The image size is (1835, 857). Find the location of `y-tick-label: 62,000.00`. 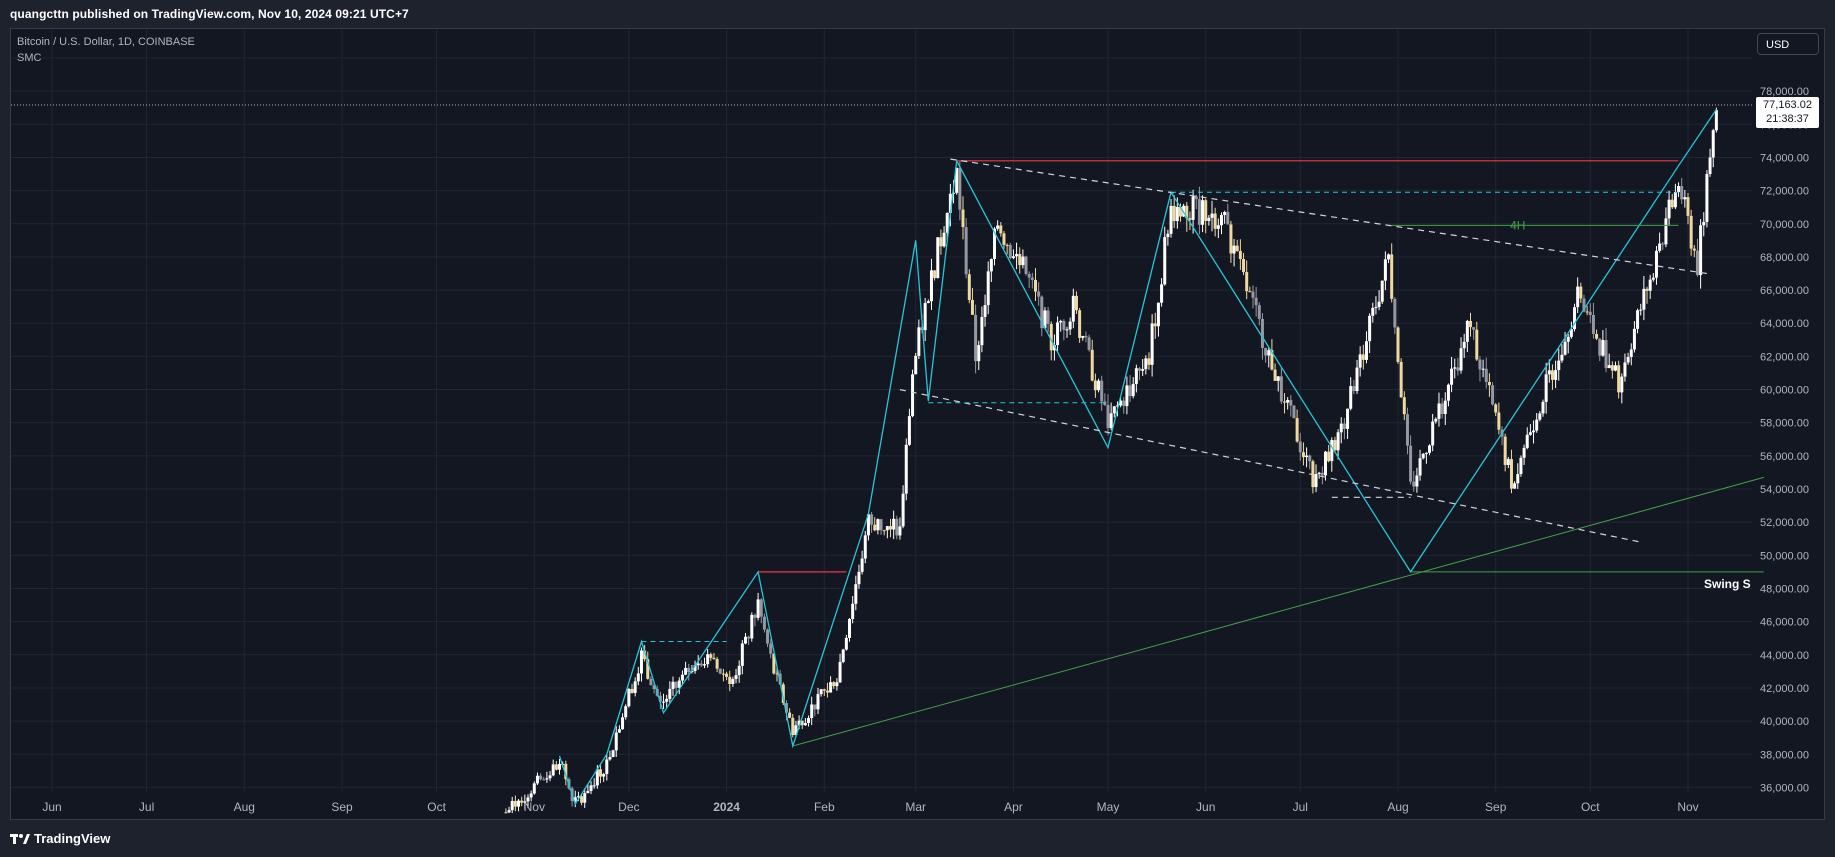

y-tick-label: 62,000.00 is located at coordinates (1784, 357).